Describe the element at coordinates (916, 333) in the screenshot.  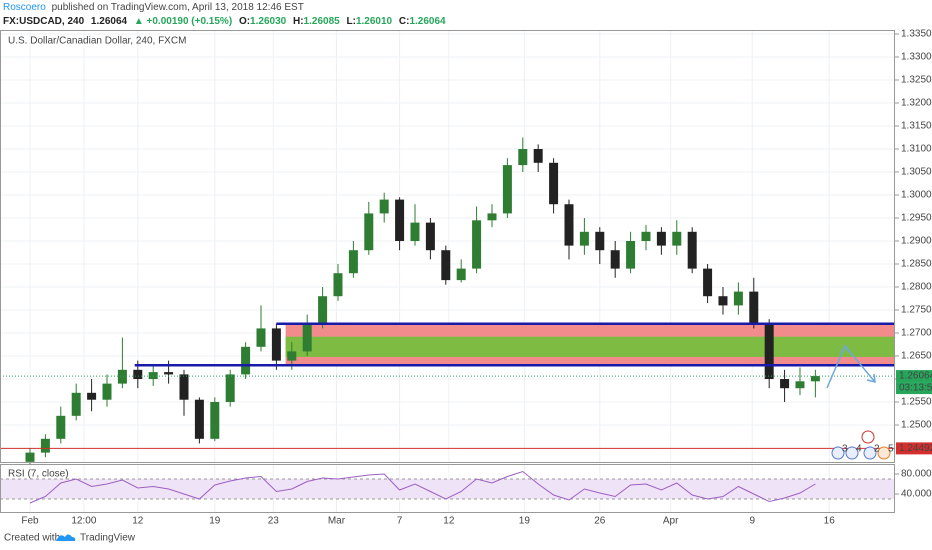
I see `y-tick-label: 1.27000` at that location.